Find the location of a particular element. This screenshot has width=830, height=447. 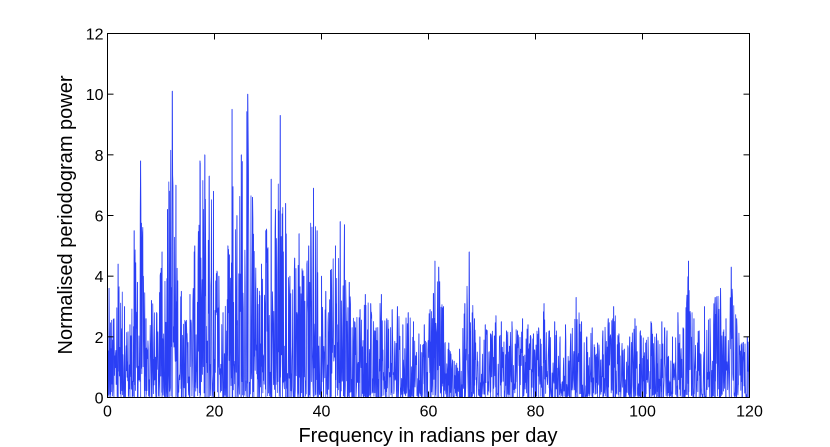

y-tick-label: 4 is located at coordinates (99, 277).